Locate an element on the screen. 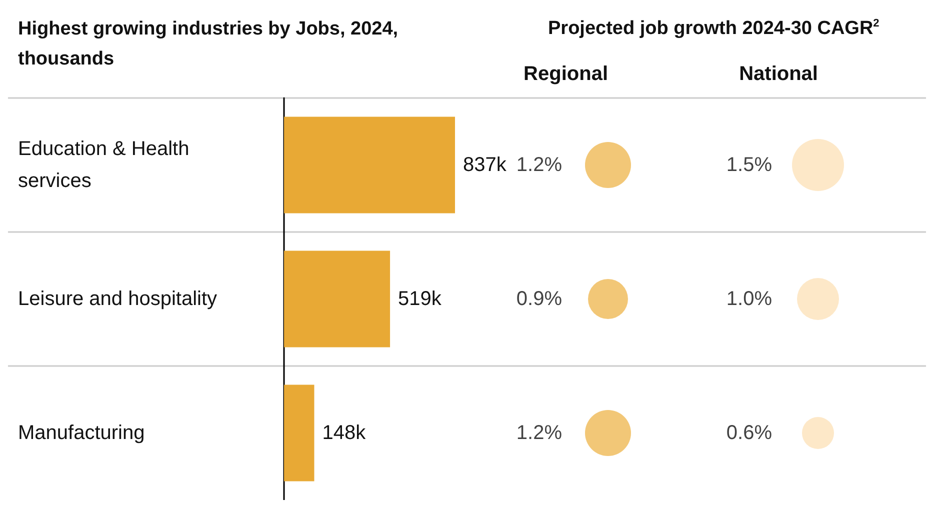 The height and width of the screenshot is (508, 934). y-tick-label: Leisure and hospitality is located at coordinates (118, 299).